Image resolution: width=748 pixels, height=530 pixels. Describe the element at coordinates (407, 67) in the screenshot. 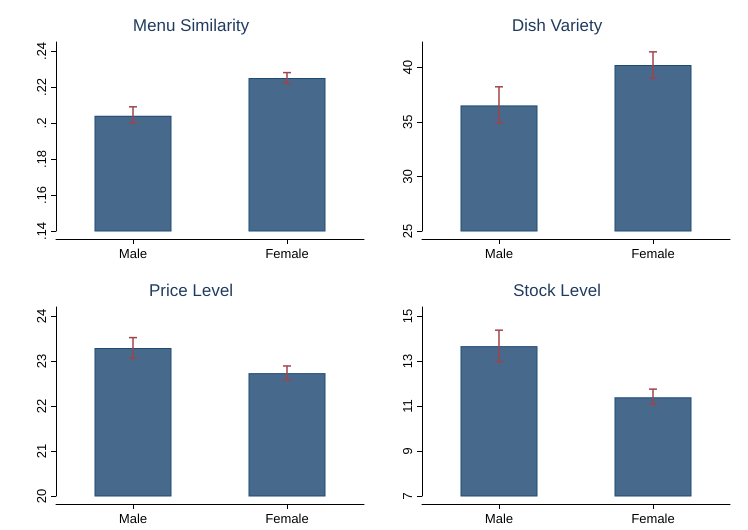

I see `y-tick-label: 40` at that location.